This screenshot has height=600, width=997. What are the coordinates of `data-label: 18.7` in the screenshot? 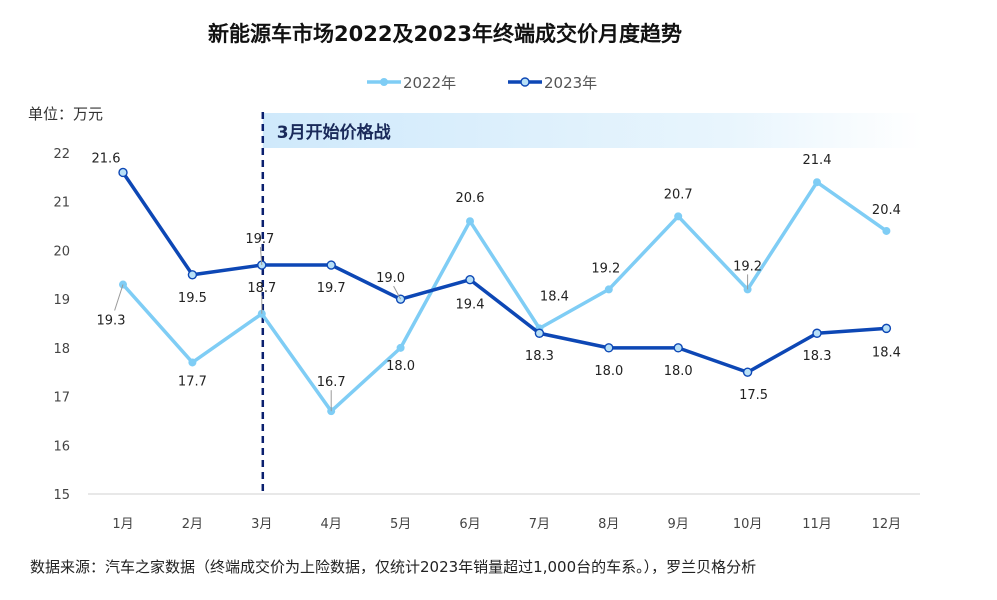 It's located at (261, 288).